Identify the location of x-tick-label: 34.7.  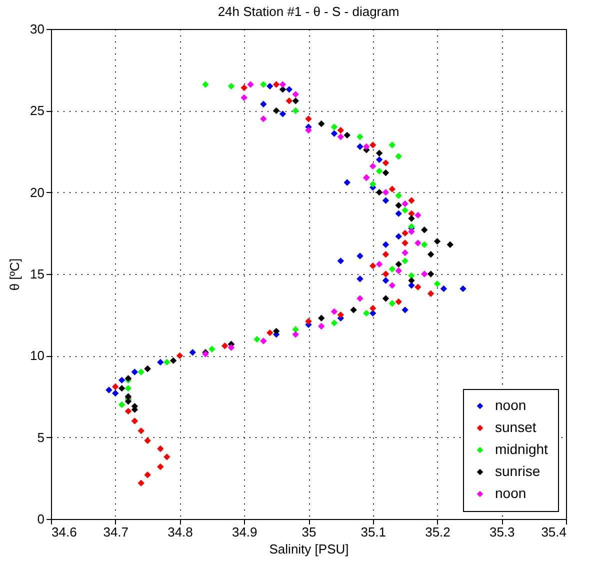
(116, 532).